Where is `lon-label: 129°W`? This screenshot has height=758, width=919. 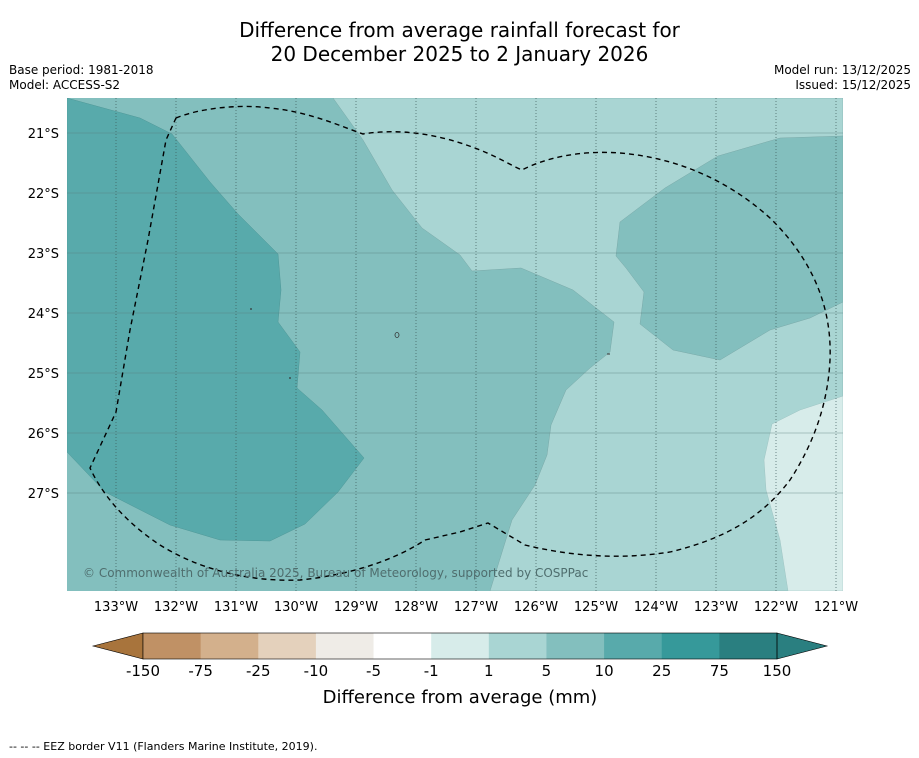 lon-label: 129°W is located at coordinates (356, 607).